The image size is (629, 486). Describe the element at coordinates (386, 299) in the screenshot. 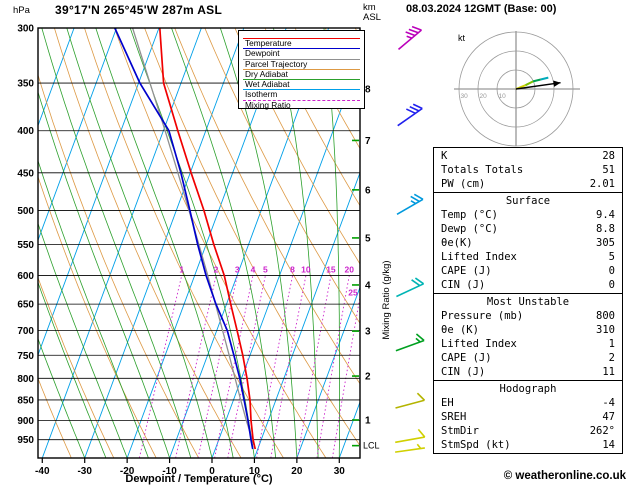

I see `mixing-ratio-axis-title: Mixing Ratio (g/kg)` at that location.